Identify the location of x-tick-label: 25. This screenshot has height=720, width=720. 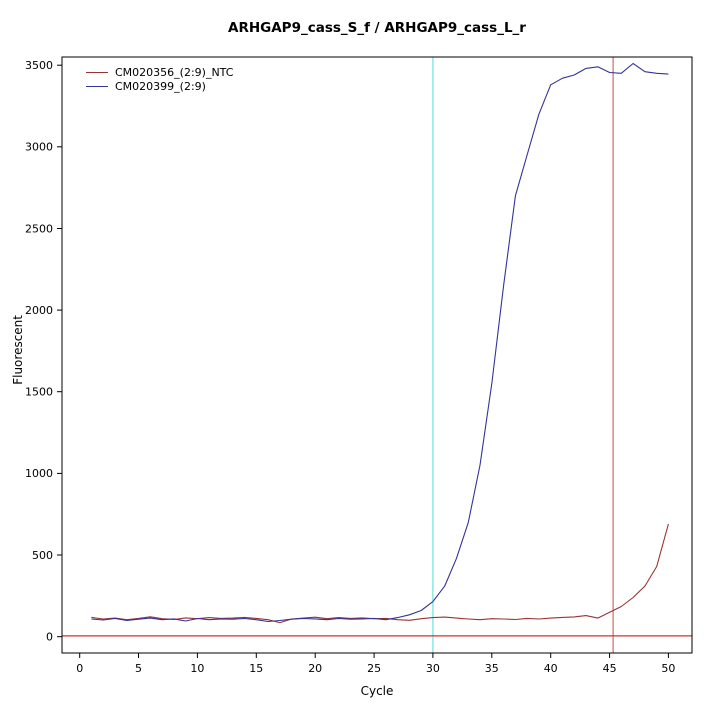
(374, 668).